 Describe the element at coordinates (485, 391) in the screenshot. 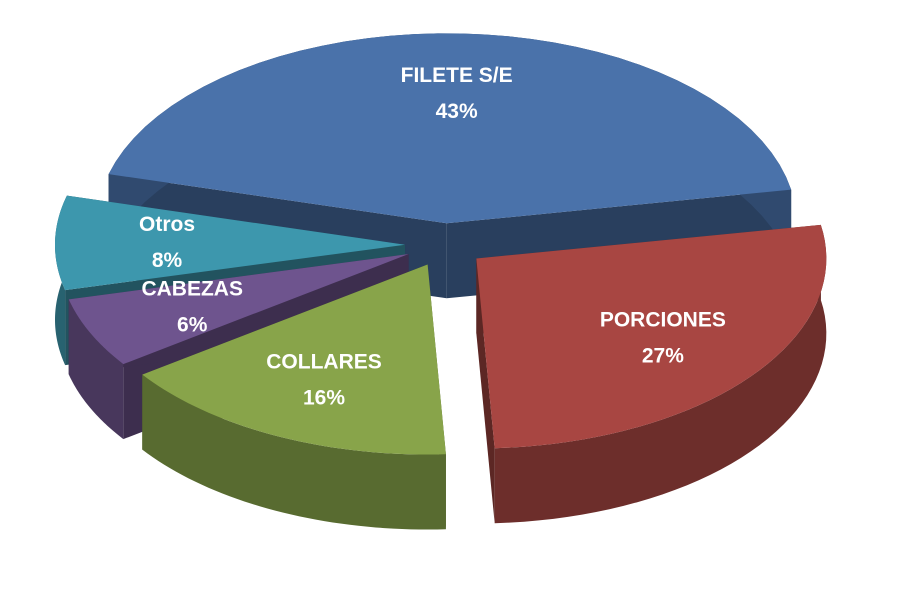

I see `slice-side` at that location.